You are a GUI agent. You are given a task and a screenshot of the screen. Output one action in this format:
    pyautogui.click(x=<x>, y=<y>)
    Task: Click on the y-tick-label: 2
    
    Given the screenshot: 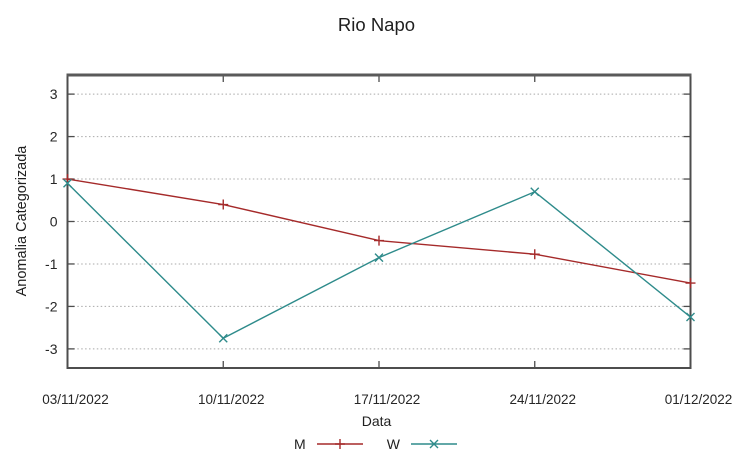 What is the action you would take?
    pyautogui.click(x=54, y=137)
    